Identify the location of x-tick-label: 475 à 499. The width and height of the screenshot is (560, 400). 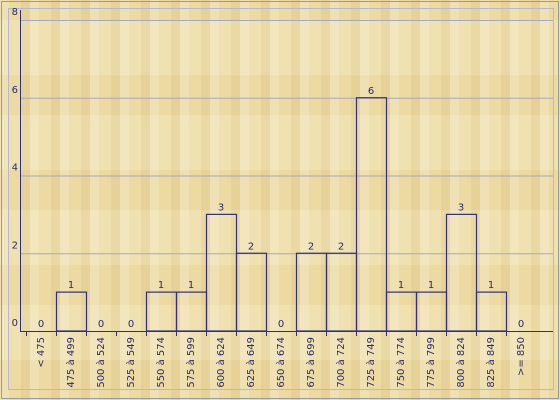
(71, 362).